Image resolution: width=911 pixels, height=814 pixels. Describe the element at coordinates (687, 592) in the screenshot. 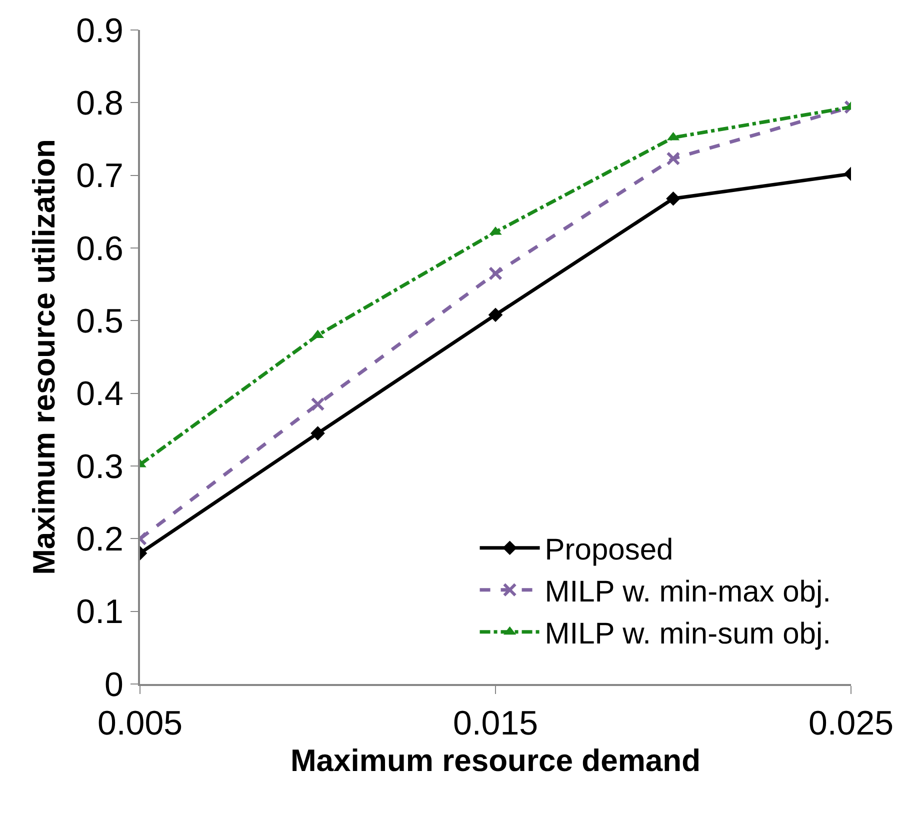

I see `legend-label: MILP w. min-max obj.` at that location.